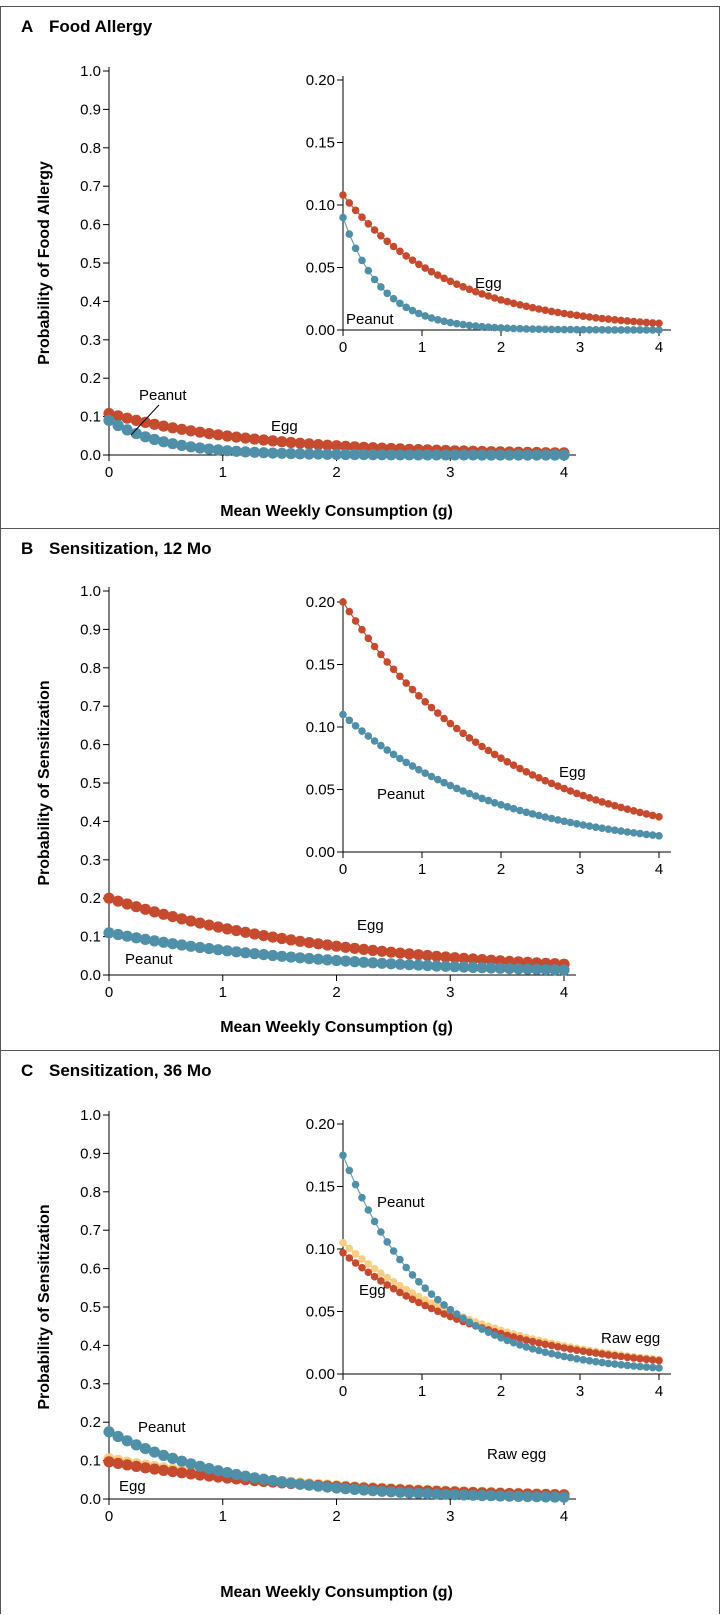  What do you see at coordinates (630, 1338) in the screenshot?
I see `inset-raw_egg-label: Raw egg` at bounding box center [630, 1338].